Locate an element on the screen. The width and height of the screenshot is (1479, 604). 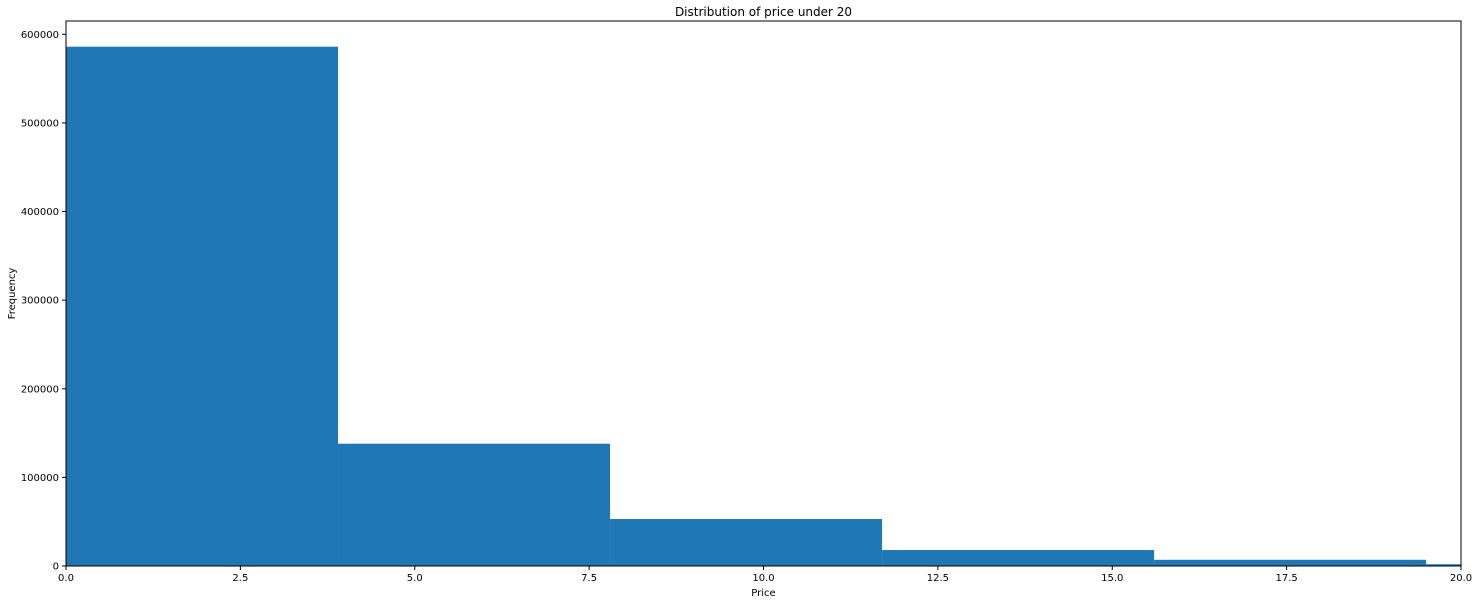
x-tick-label-0: 0.0 is located at coordinates (66, 578).